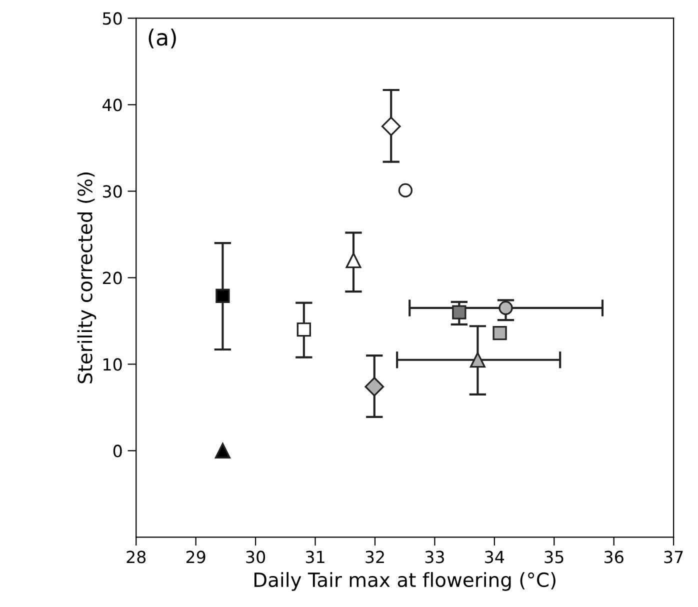  What do you see at coordinates (494, 557) in the screenshot?
I see `x-tick-label: 34` at bounding box center [494, 557].